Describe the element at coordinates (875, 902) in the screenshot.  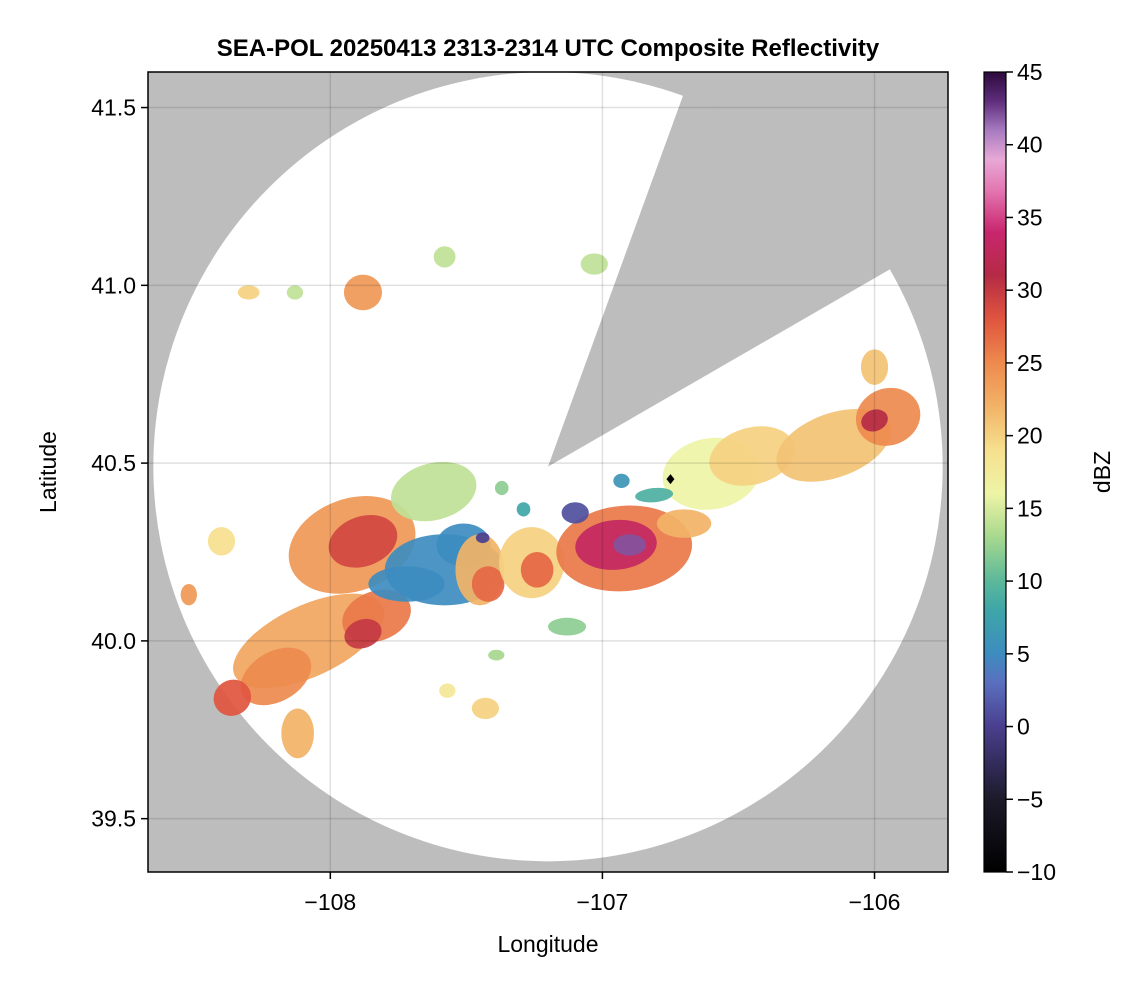
I see `x-tick-label-2: −106` at that location.